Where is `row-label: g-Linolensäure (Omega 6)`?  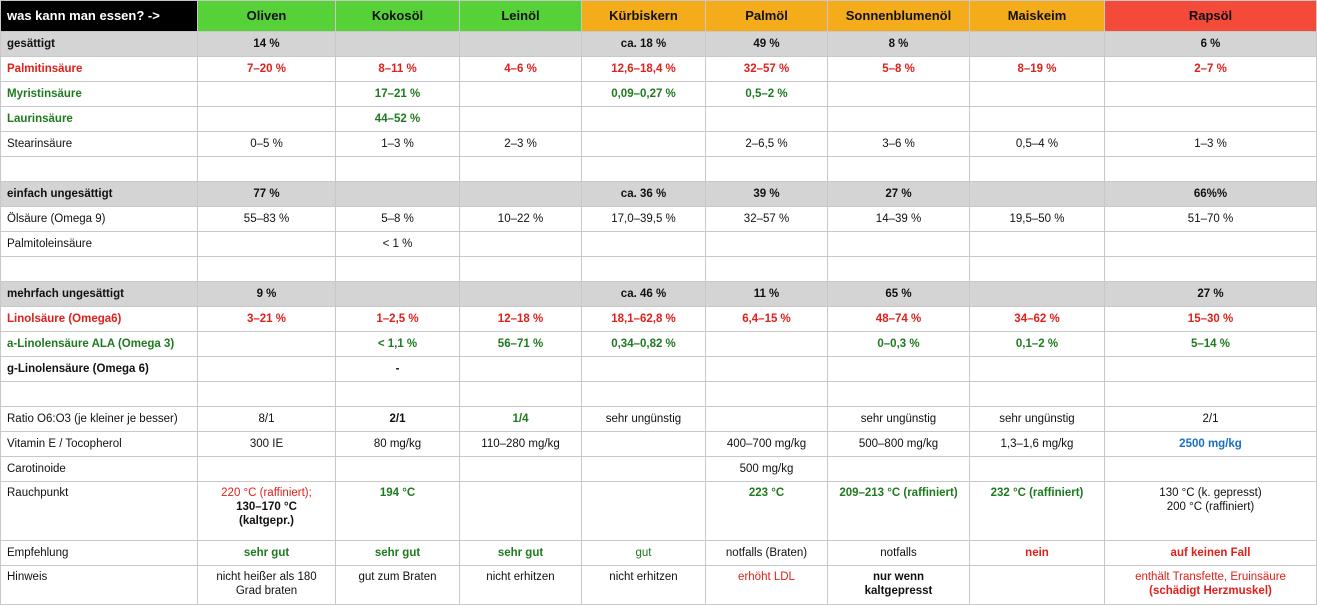
row-label: g-Linolensäure (Omega 6) is located at coordinates (99, 369).